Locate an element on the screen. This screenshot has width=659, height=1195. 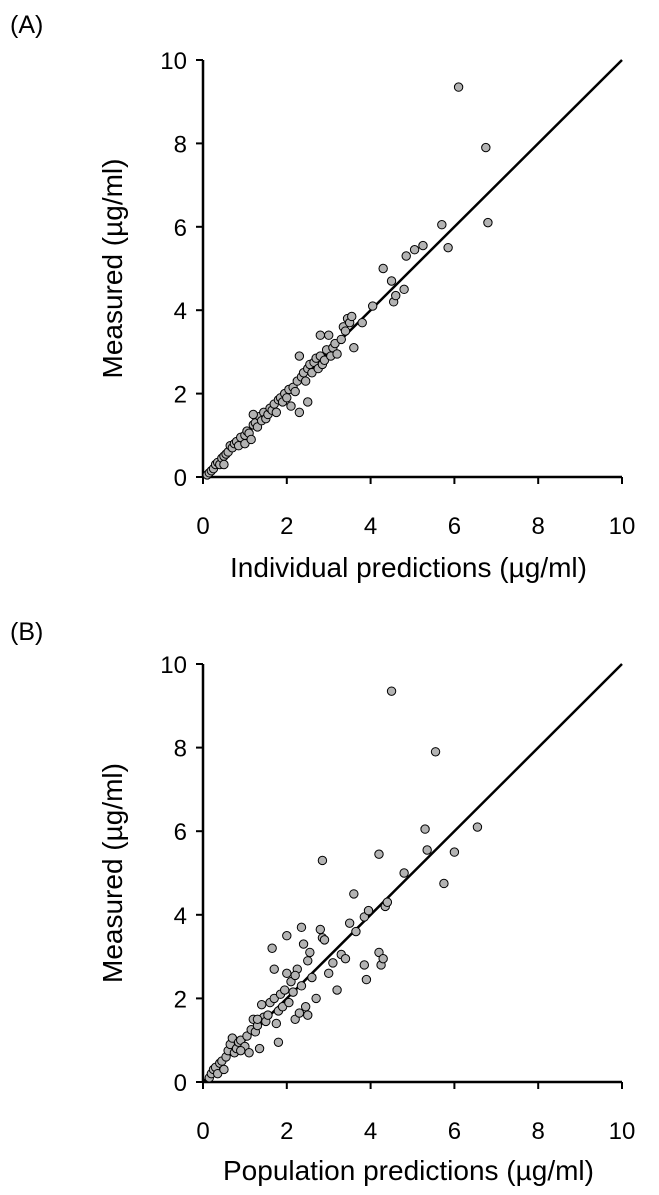
panel-label: (A) is located at coordinates (26, 25).